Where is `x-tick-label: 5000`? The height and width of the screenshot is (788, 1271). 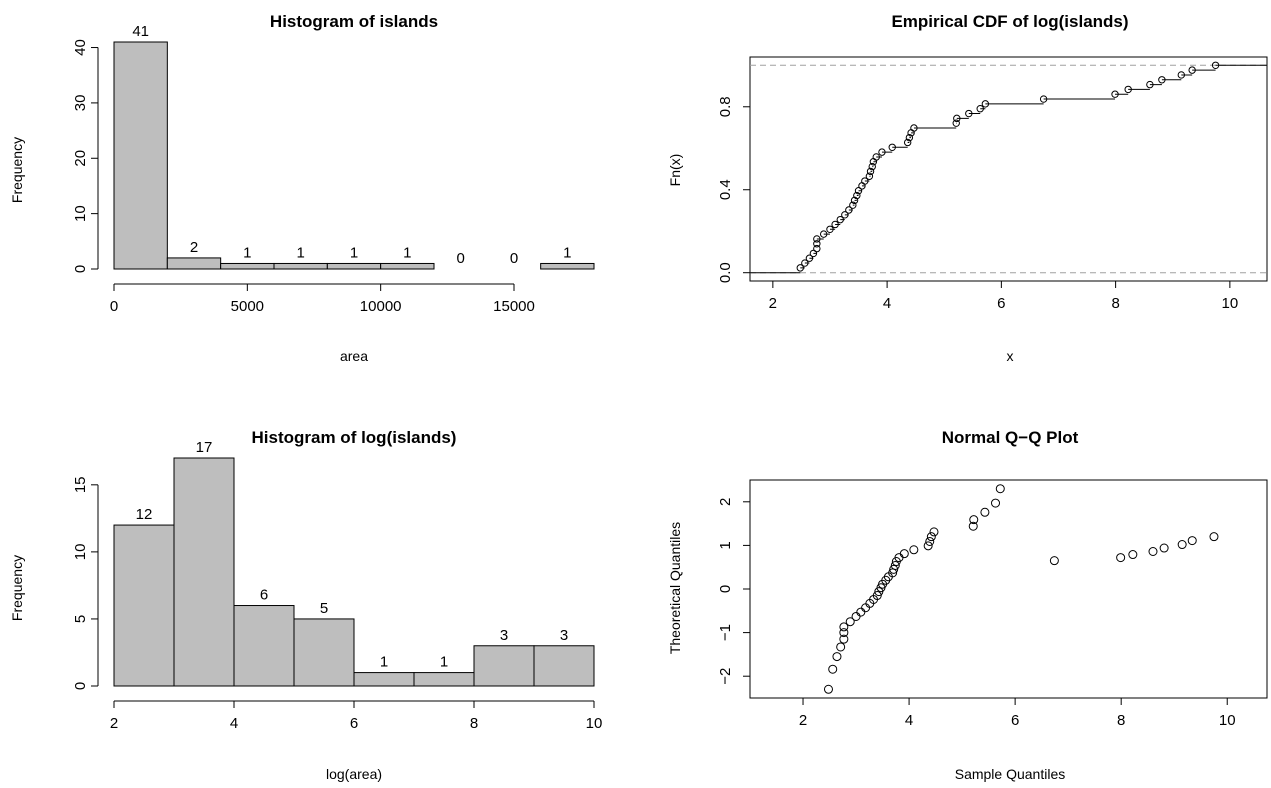 x-tick-label: 5000 is located at coordinates (247, 306).